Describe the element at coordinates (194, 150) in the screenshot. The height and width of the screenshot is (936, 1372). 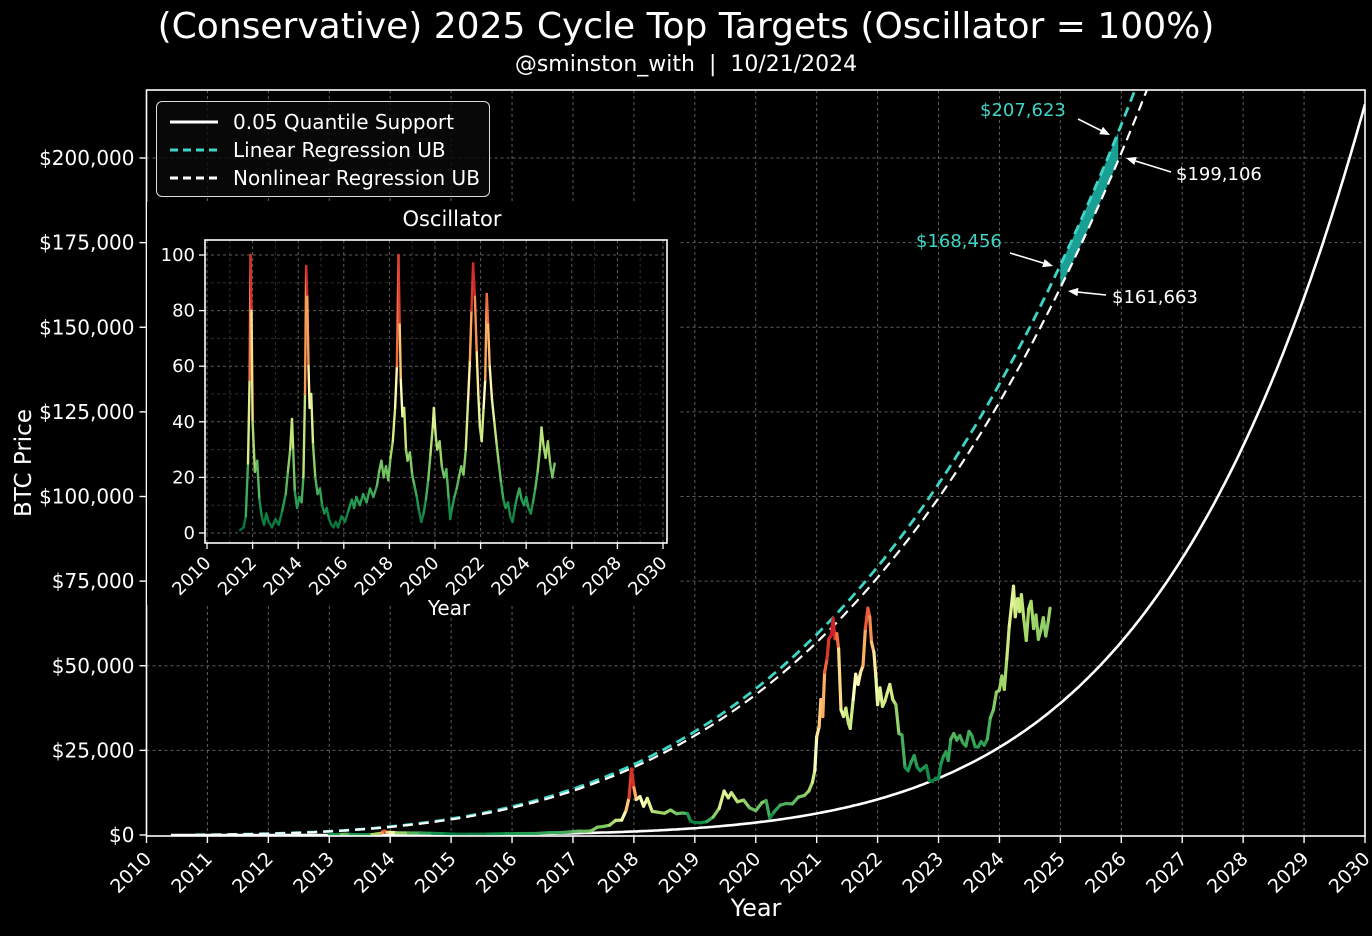
I see `legend-line-cyan-dashed-icon` at that location.